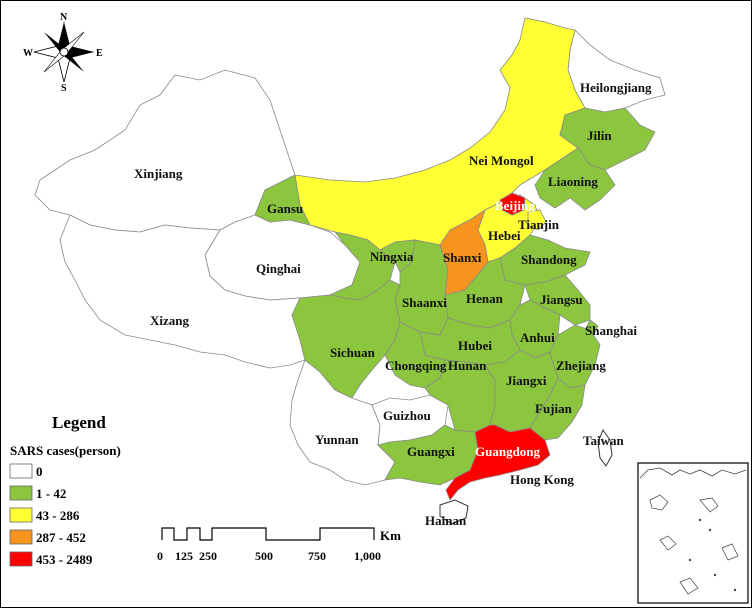  What do you see at coordinates (79, 422) in the screenshot?
I see `legend-title: Legend` at bounding box center [79, 422].